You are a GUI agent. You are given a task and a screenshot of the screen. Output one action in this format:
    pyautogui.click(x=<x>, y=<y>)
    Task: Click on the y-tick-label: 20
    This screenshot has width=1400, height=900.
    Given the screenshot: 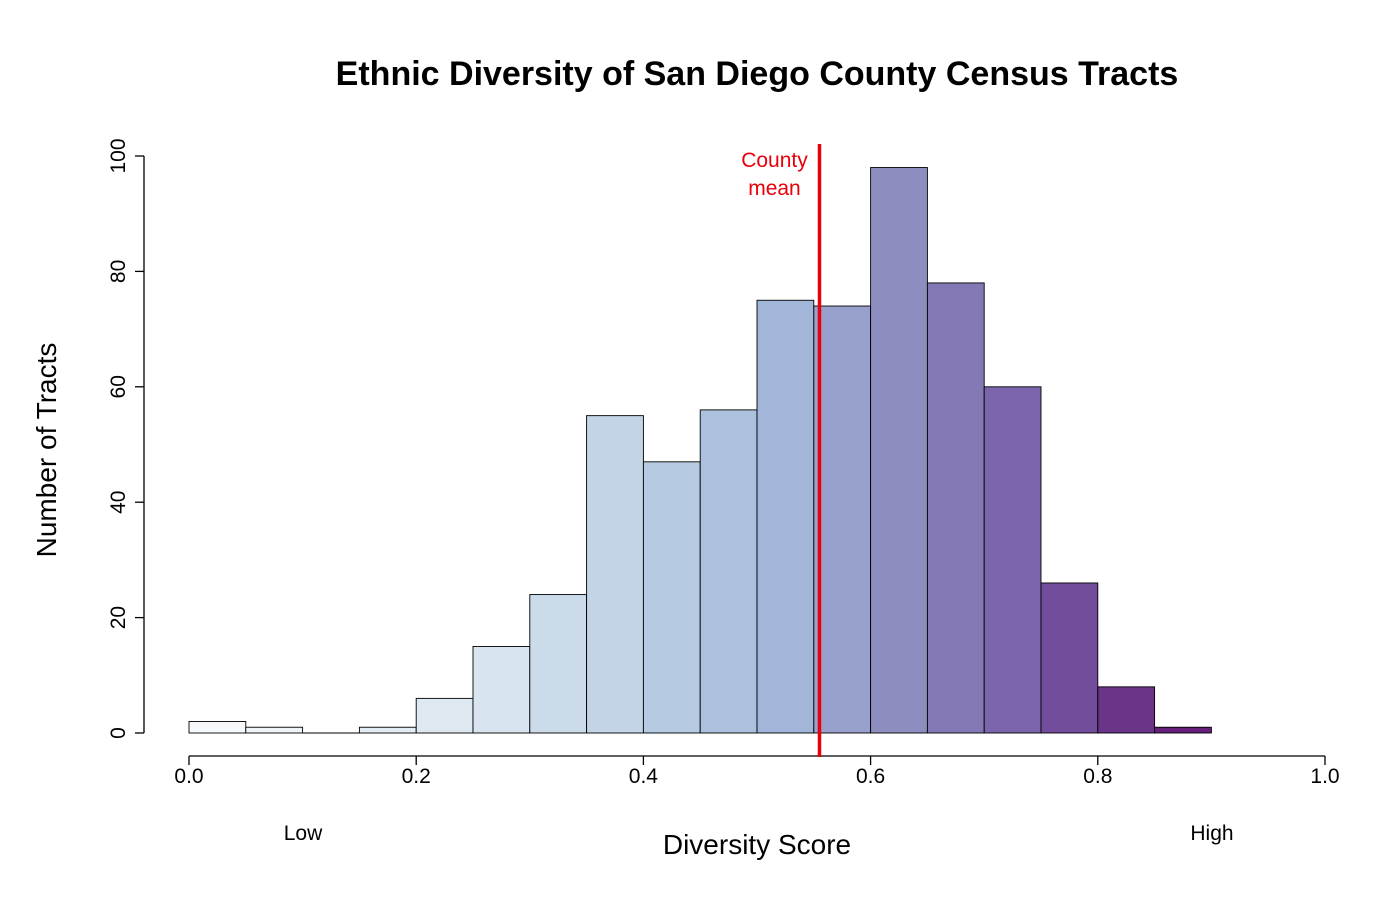 What is the action you would take?
    pyautogui.click(x=118, y=617)
    